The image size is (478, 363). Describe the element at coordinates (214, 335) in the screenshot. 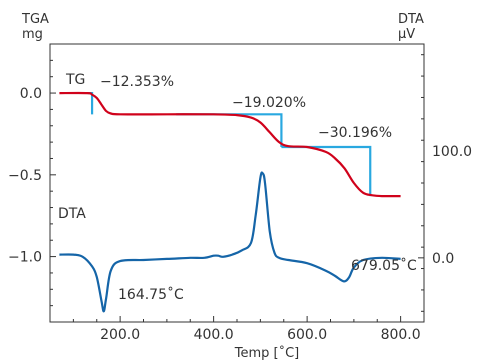

I see `x-tick-label: 400.0` at that location.